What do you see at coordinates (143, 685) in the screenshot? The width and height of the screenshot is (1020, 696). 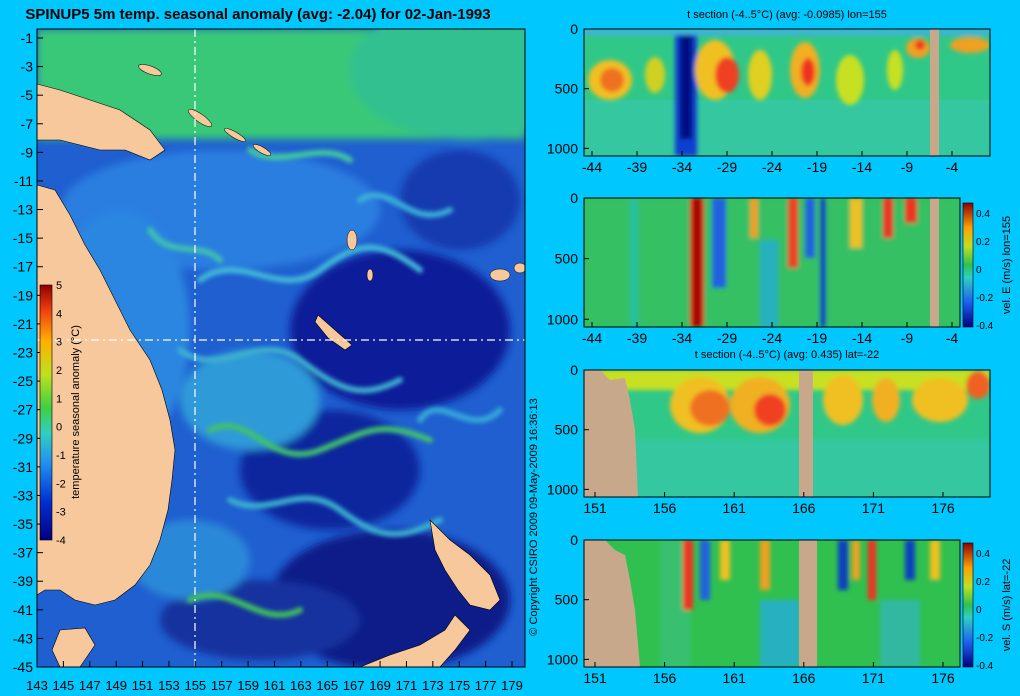 I see `map-x-tick-label: 151` at bounding box center [143, 685].